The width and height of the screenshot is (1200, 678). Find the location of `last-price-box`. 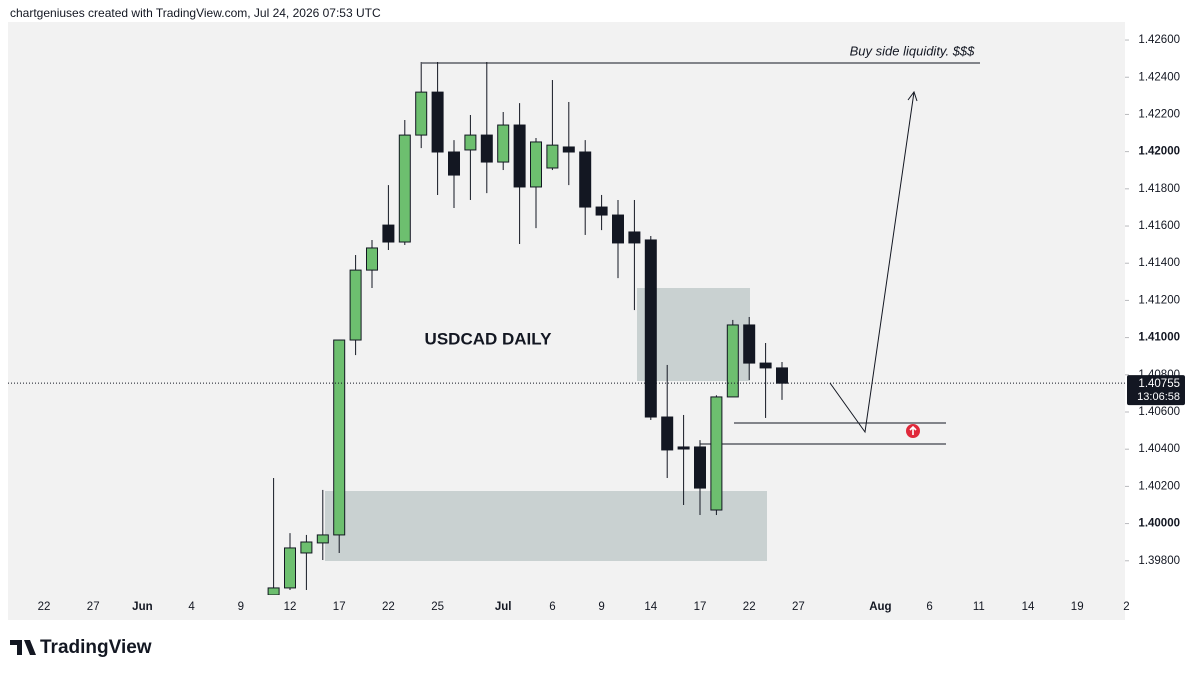

last-price-box is located at coordinates (1156, 390).